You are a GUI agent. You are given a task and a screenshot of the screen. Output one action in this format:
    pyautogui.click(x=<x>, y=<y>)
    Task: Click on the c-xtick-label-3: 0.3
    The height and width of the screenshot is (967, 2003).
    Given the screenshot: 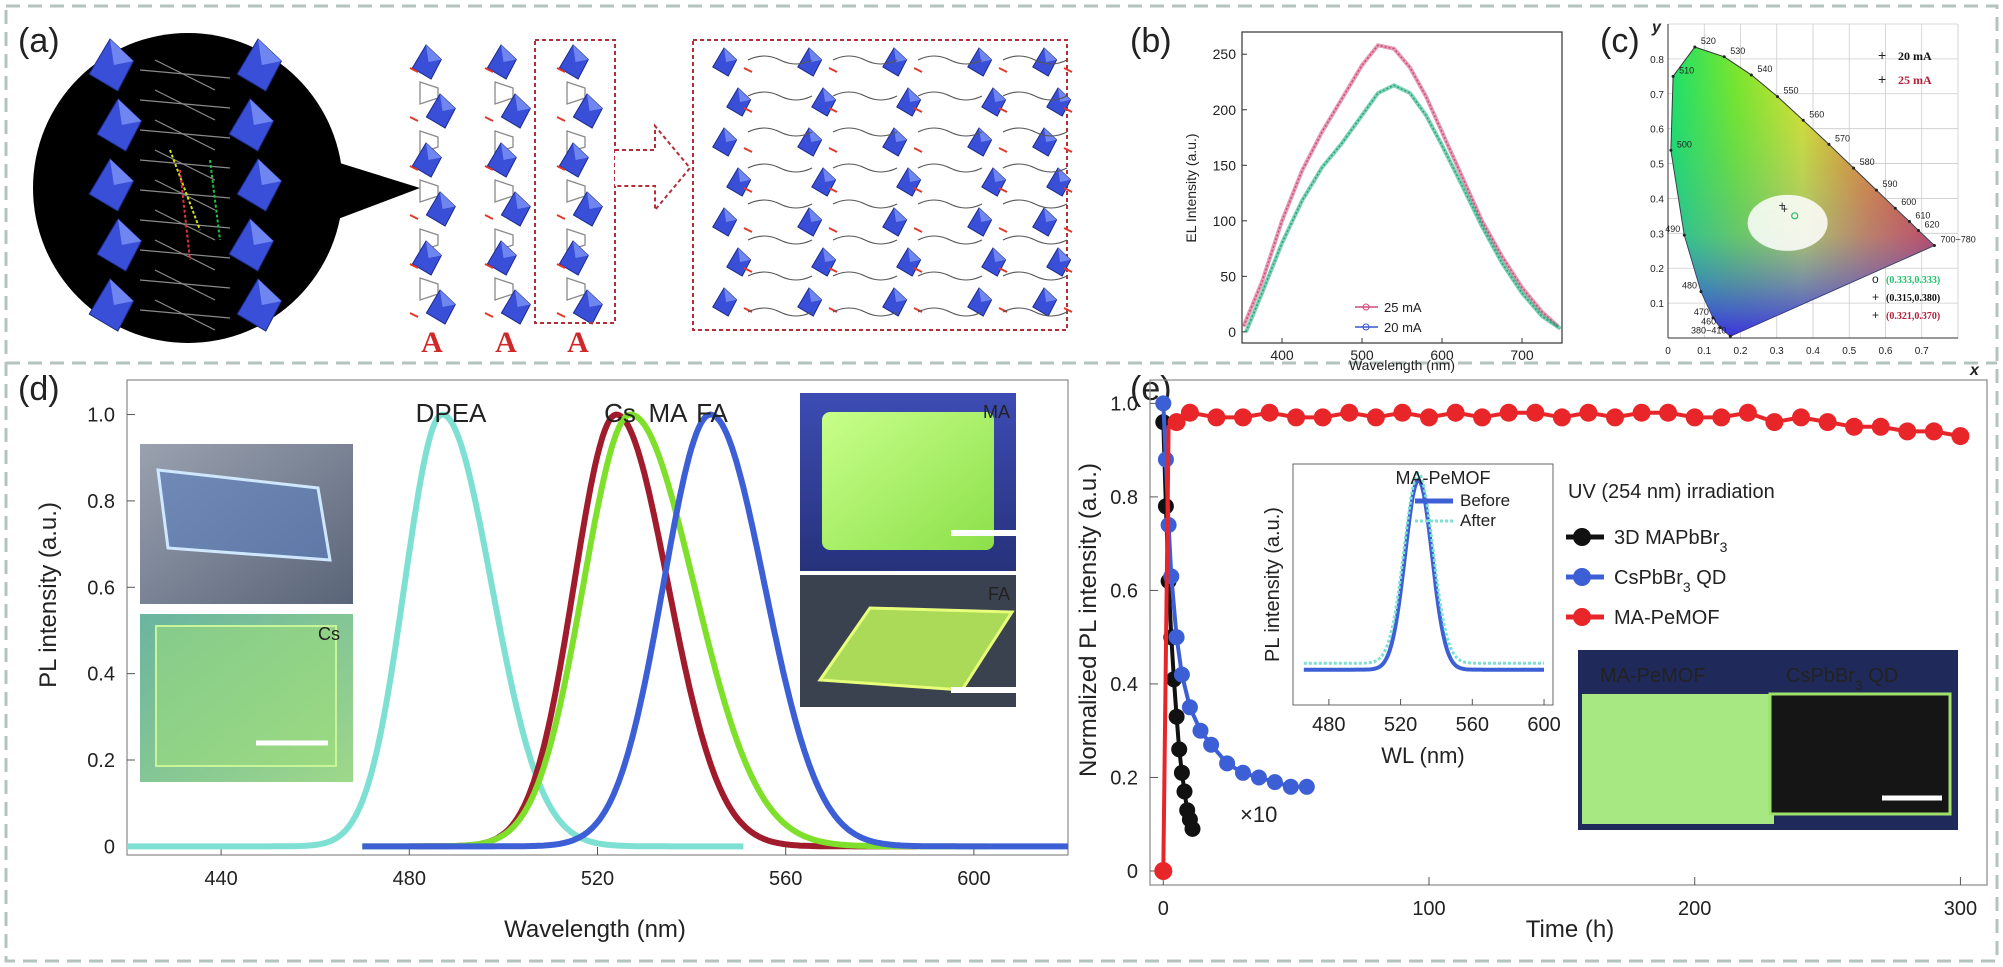 What is the action you would take?
    pyautogui.click(x=1777, y=351)
    